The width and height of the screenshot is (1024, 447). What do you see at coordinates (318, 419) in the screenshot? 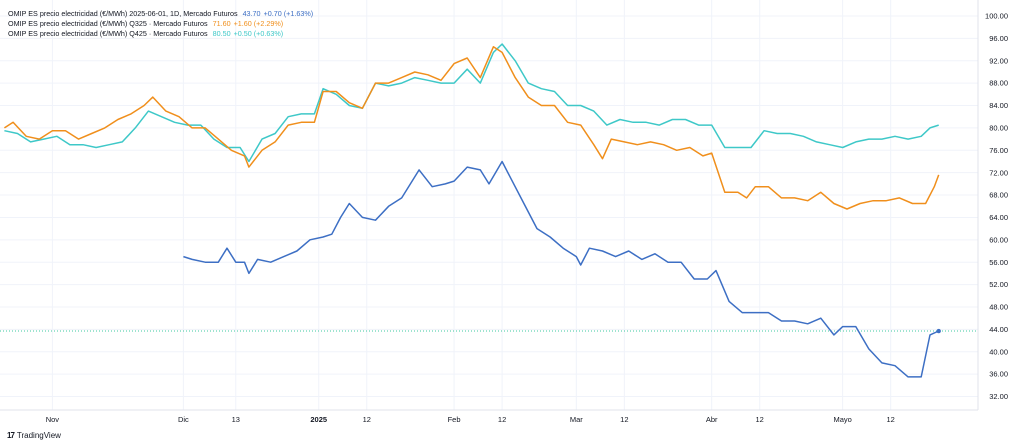
I see `x-tick-label: 2025` at bounding box center [318, 419].